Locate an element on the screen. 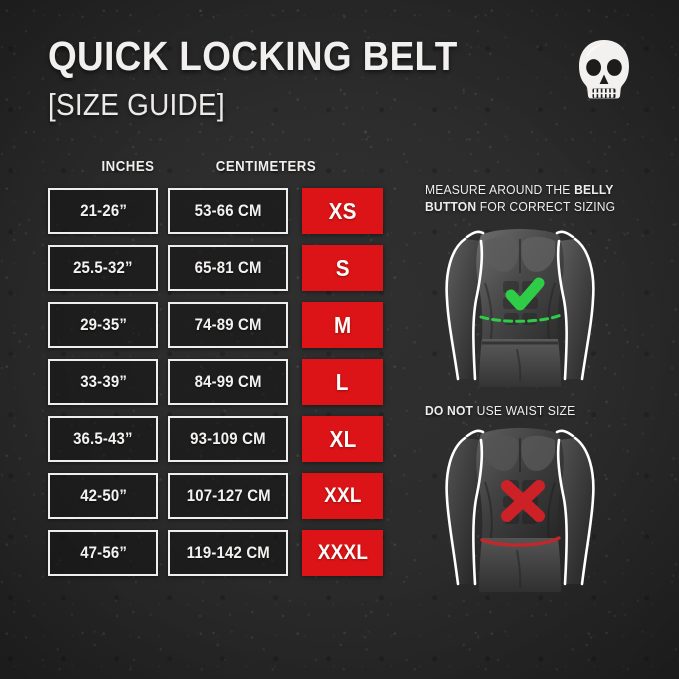 The width and height of the screenshot is (679, 679). table-row: 42-50” 107-127 CM XXL is located at coordinates (215, 496).